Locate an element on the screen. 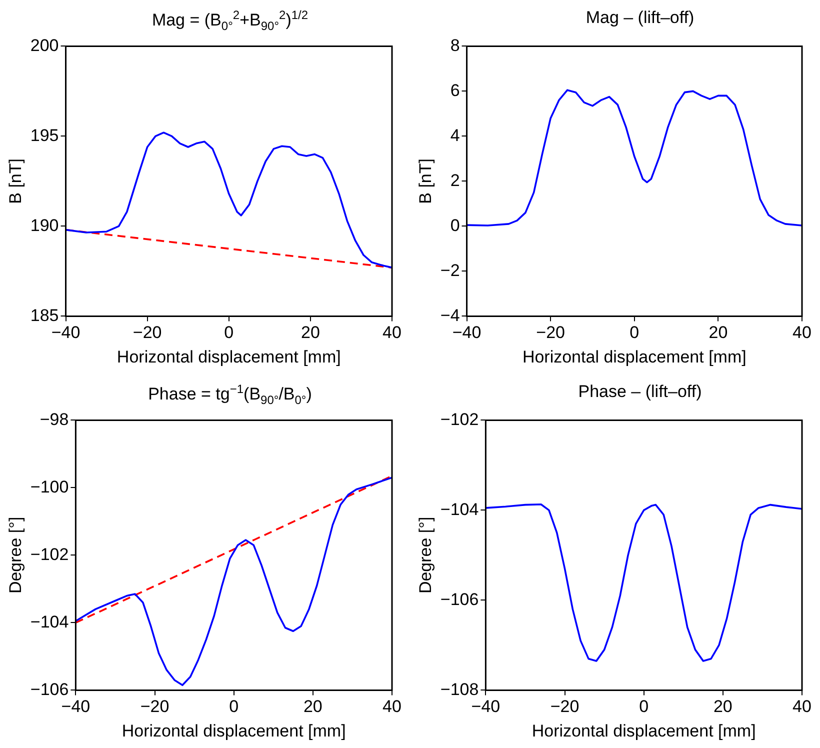 The width and height of the screenshot is (820, 748). y-tick-label: 0 is located at coordinates (455, 225).